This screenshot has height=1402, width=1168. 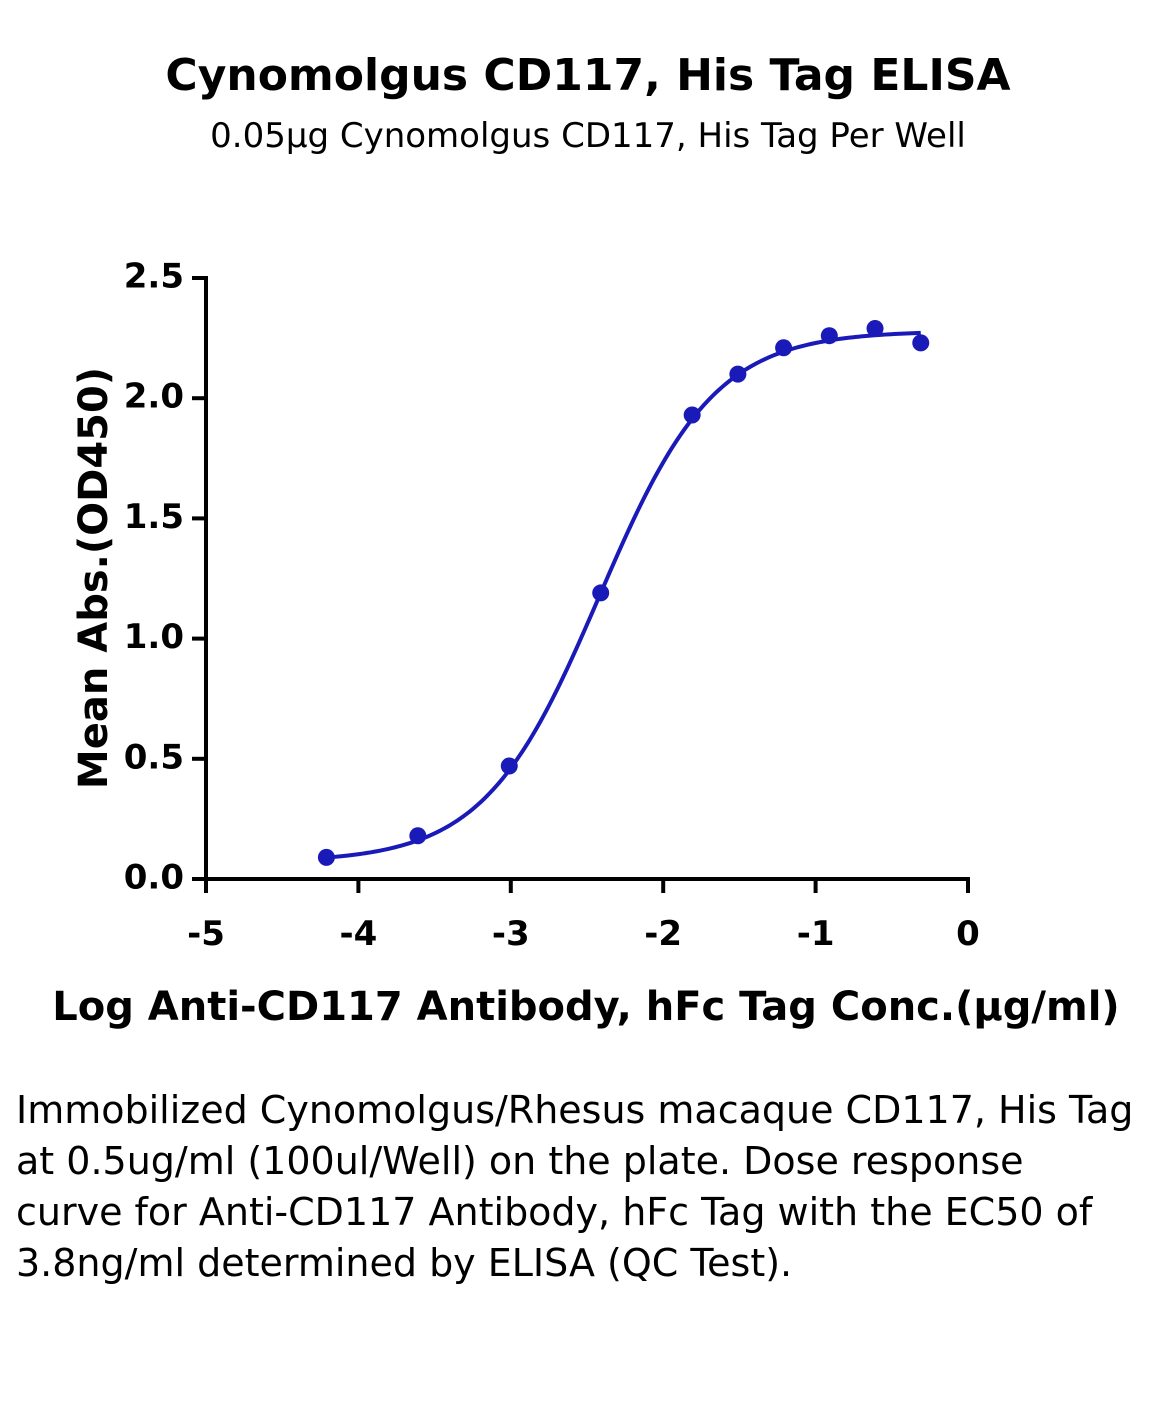 What do you see at coordinates (154, 878) in the screenshot?
I see `y-tick-label: 0.0` at bounding box center [154, 878].